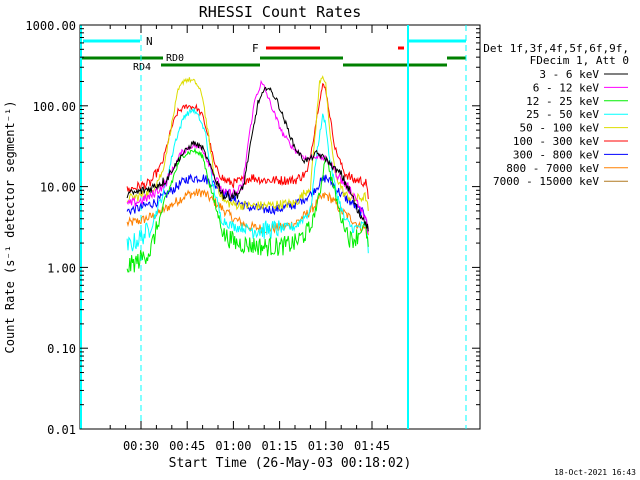 Image resolution: width=640 pixels, height=480 pixels. Describe the element at coordinates (326, 446) in the screenshot. I see `x-tick-label: 01:30` at that location.